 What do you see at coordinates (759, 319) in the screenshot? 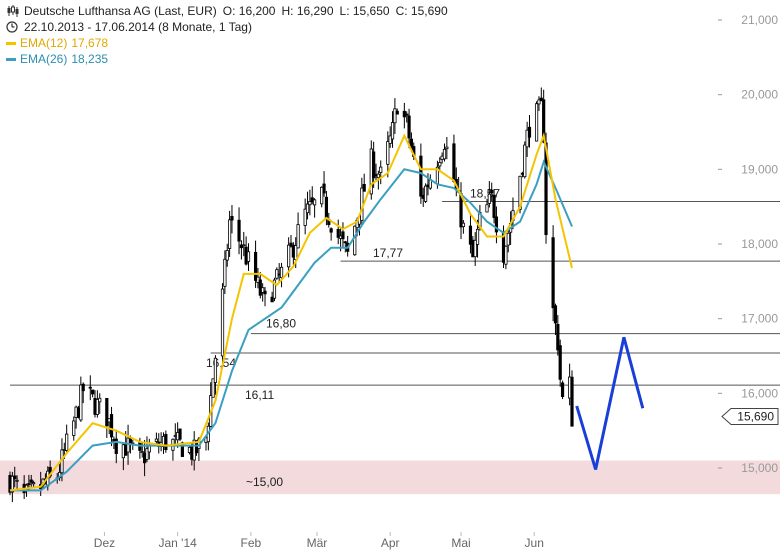
I see `y-tick-label: 17,000` at bounding box center [759, 319].